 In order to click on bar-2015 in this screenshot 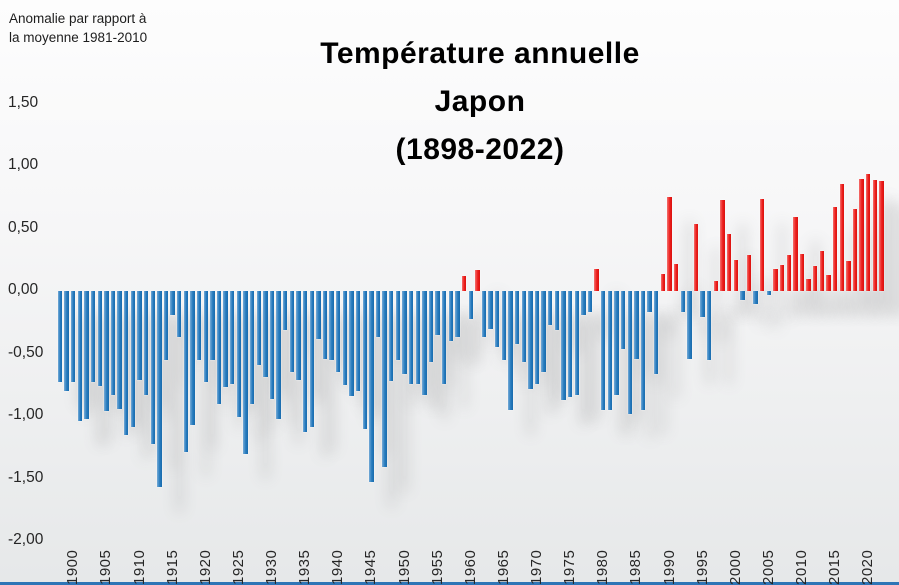, I will do `click(835, 249)`.